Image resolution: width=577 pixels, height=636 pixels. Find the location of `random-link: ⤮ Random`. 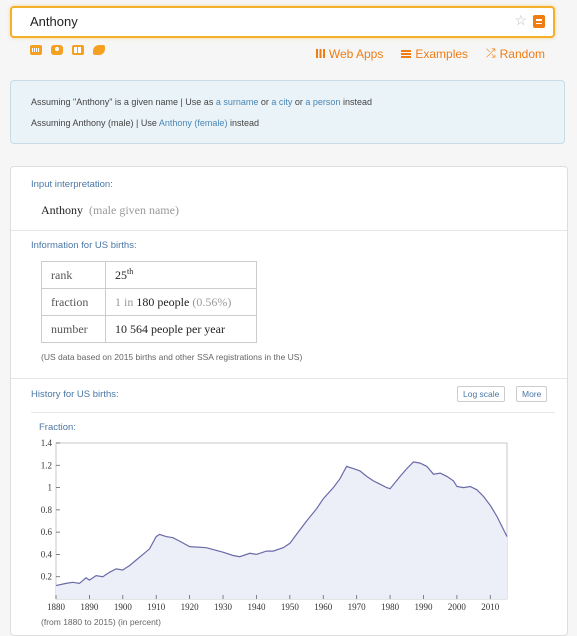

random-link: ⤮ Random is located at coordinates (515, 53).